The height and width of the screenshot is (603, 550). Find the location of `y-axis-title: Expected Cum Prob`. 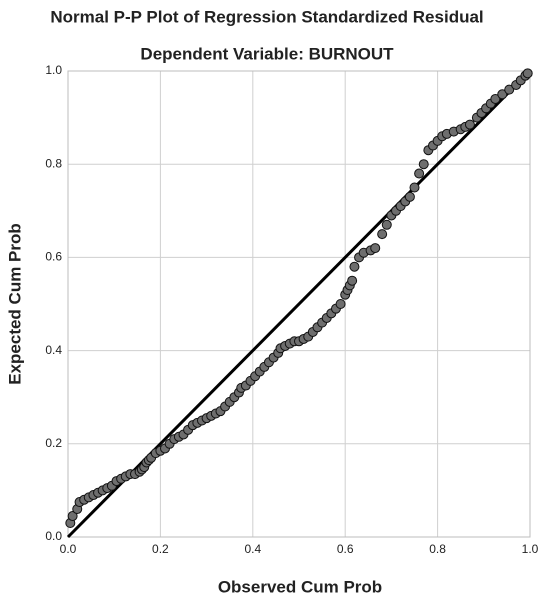

y-axis-title: Expected Cum Prob is located at coordinates (14, 304).